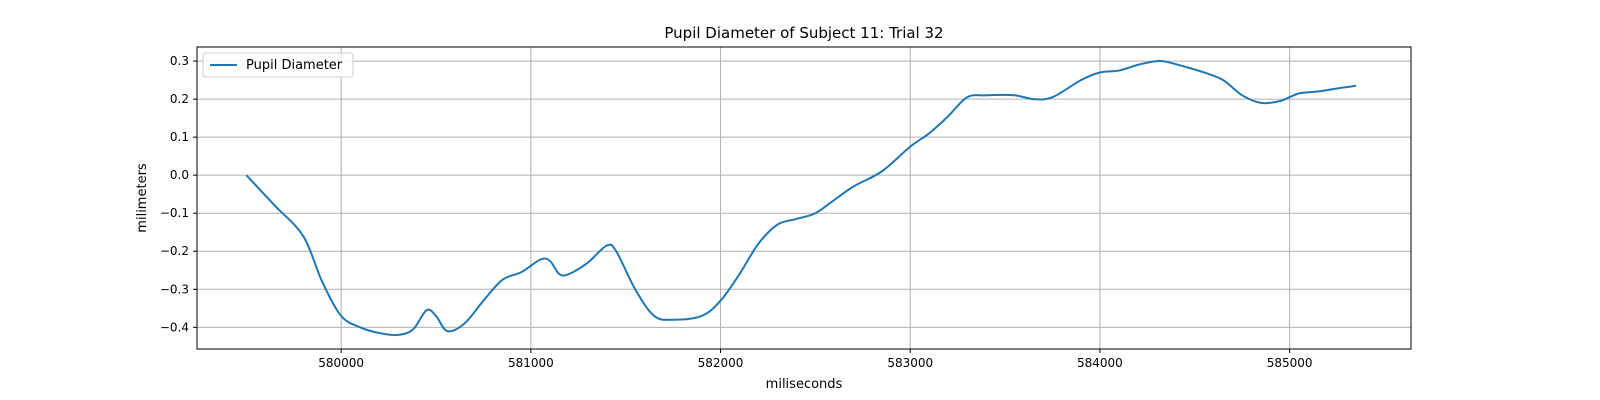 This screenshot has width=1600, height=400. I want to click on legend: Pupil Diameter, so click(278, 65).